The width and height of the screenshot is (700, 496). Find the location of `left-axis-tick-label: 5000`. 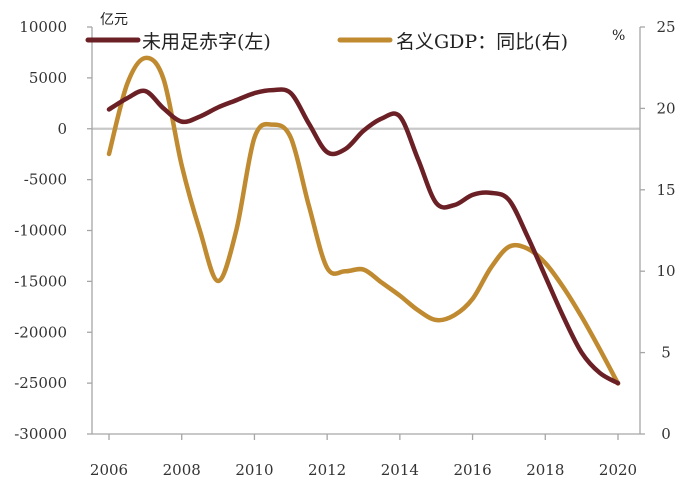

left-axis-tick-label: 5000 is located at coordinates (48, 78).